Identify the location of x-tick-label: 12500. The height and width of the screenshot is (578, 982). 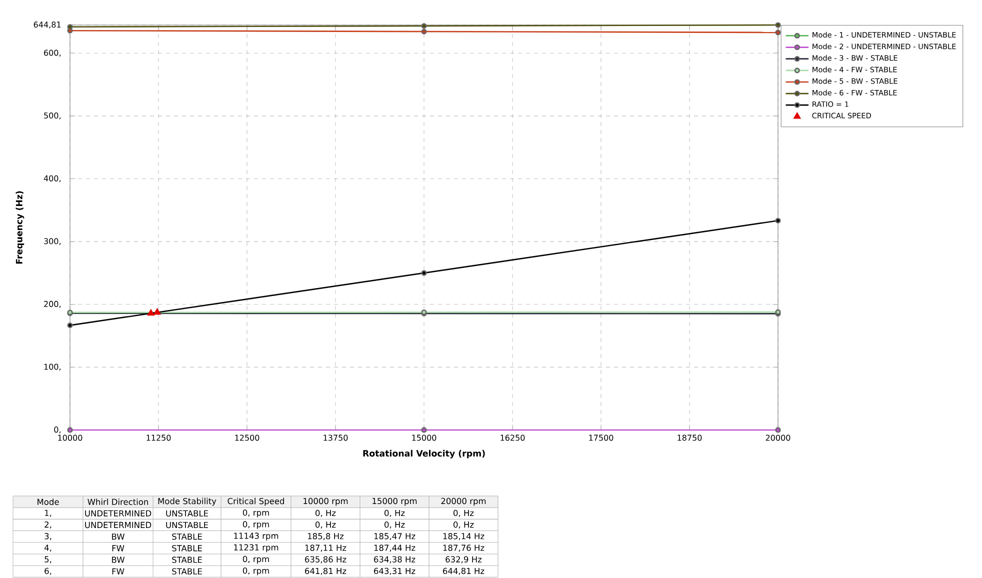
(247, 437).